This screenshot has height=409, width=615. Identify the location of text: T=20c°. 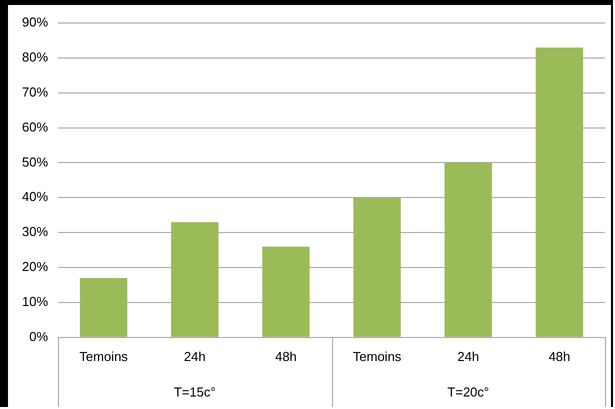
(468, 392).